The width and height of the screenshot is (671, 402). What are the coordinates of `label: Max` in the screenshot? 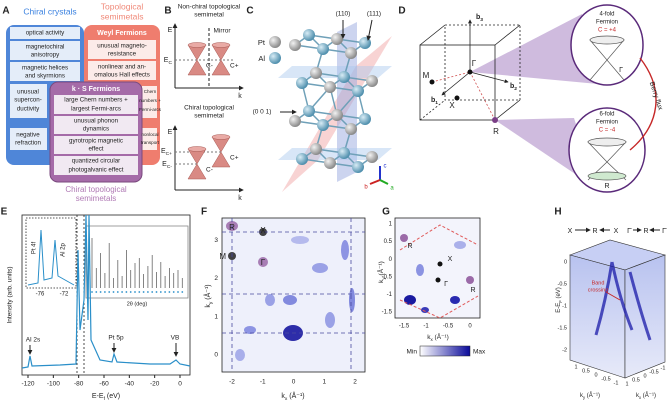 It's located at (479, 352).